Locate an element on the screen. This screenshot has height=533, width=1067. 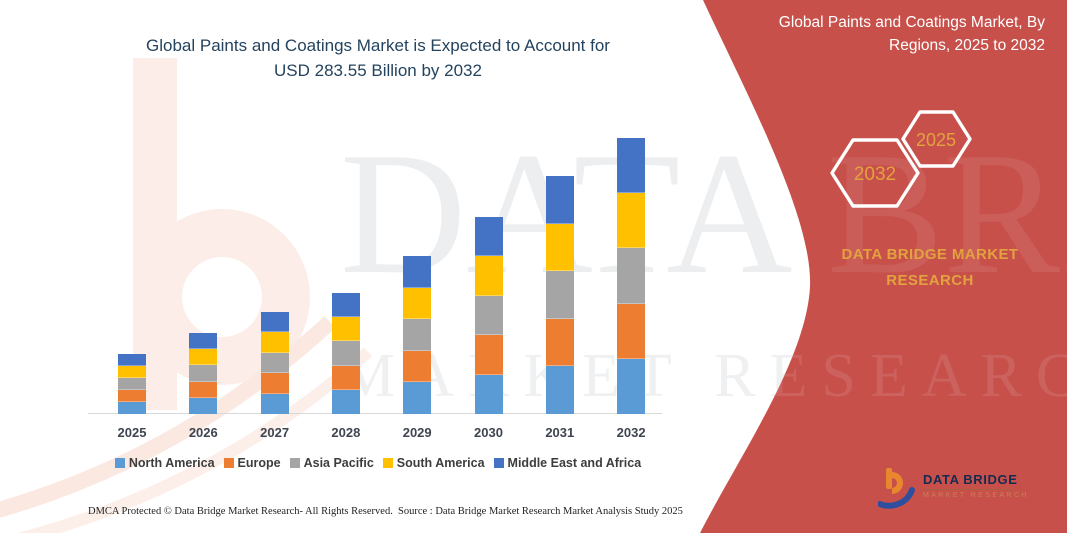
legend-label: South America is located at coordinates (440, 463).